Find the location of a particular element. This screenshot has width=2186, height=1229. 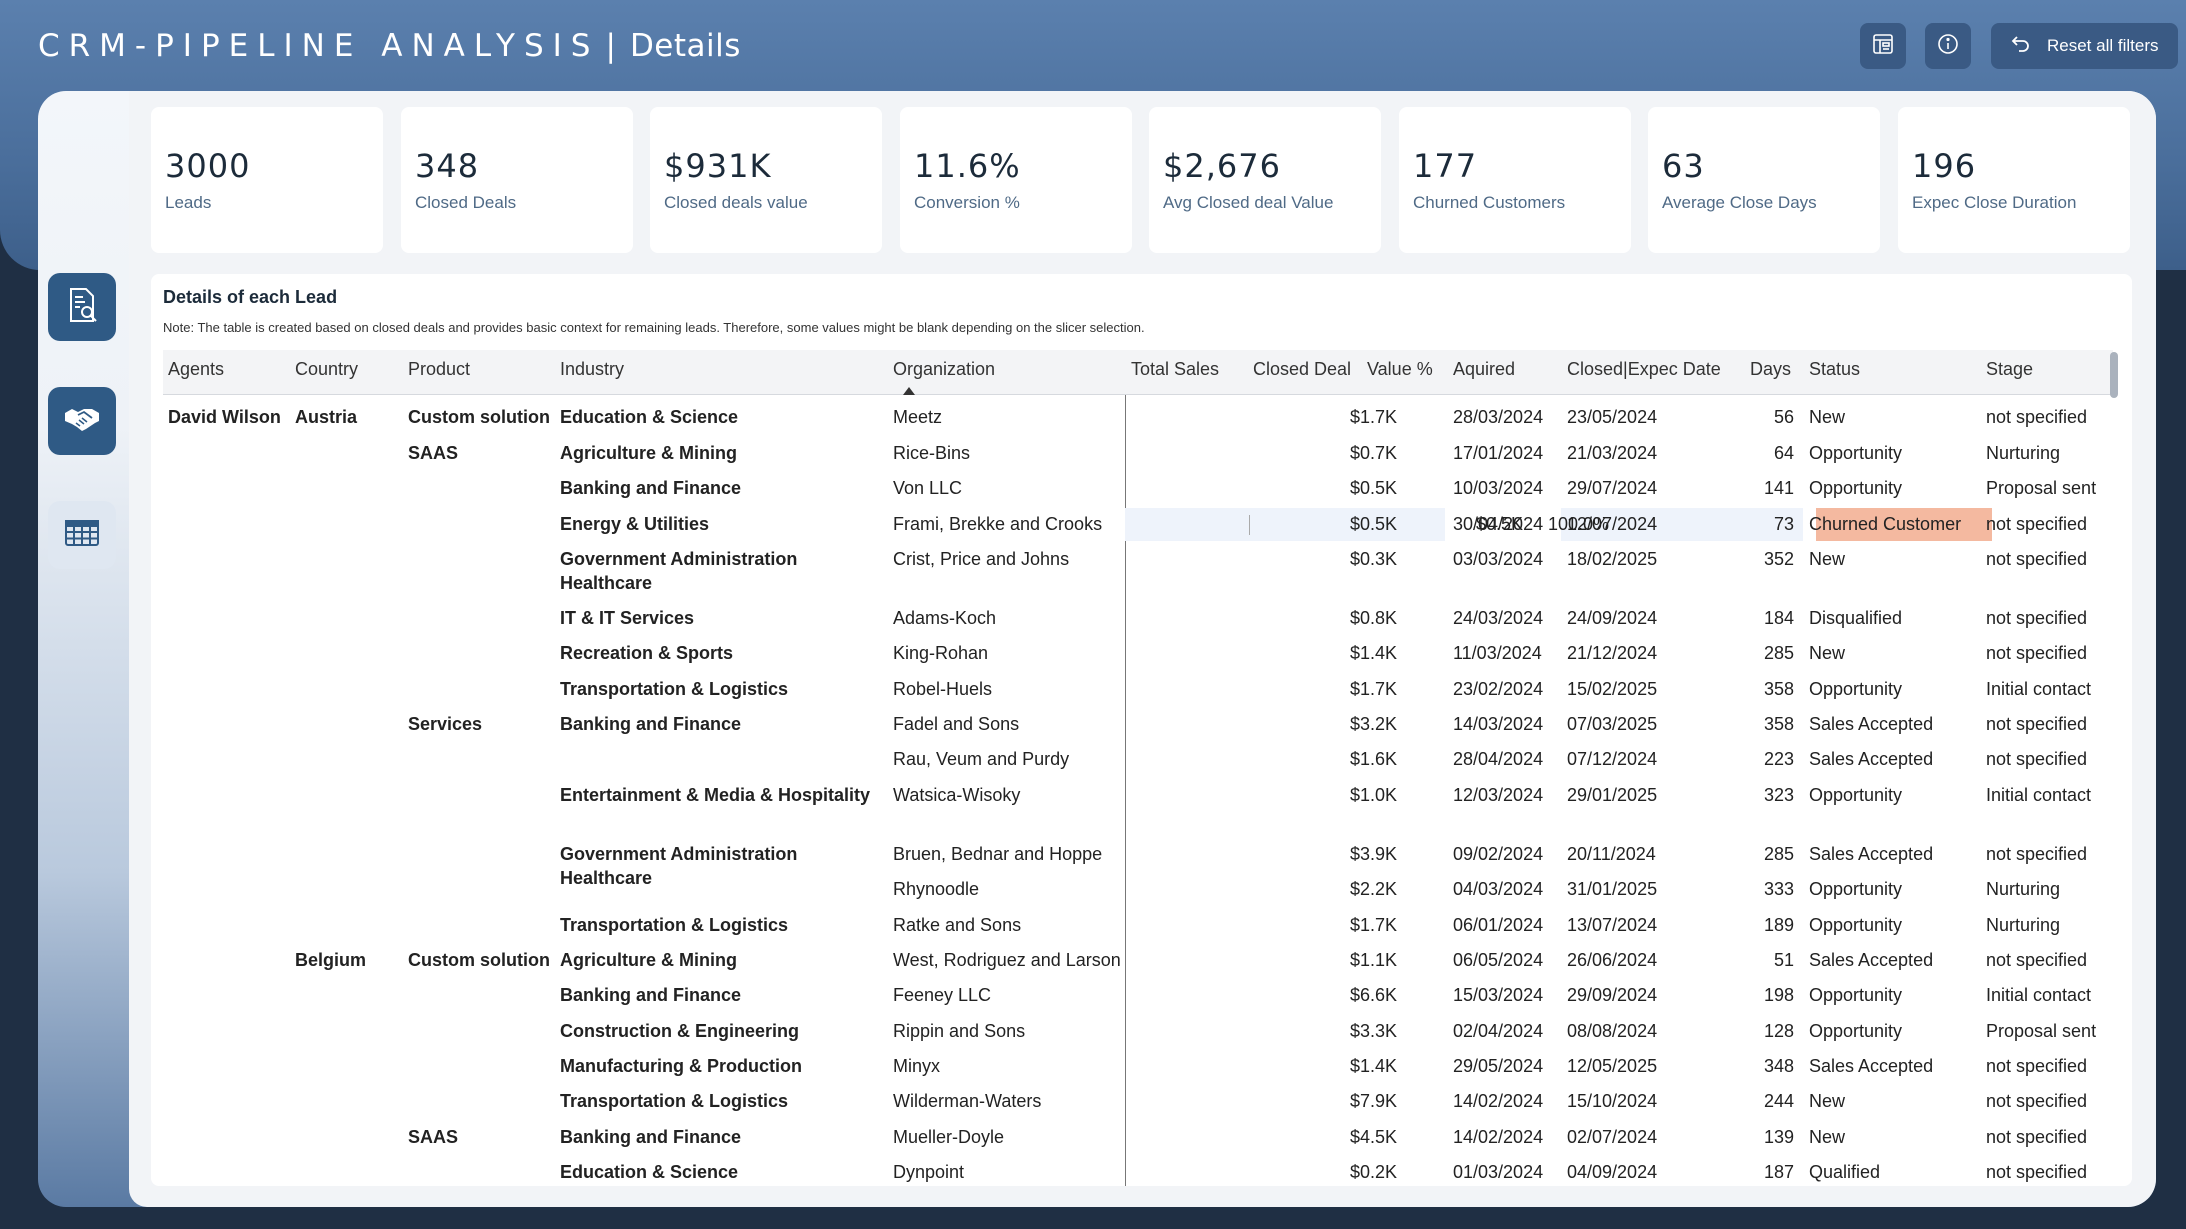

cell-industry: Recreation & Sports is located at coordinates (647, 653).